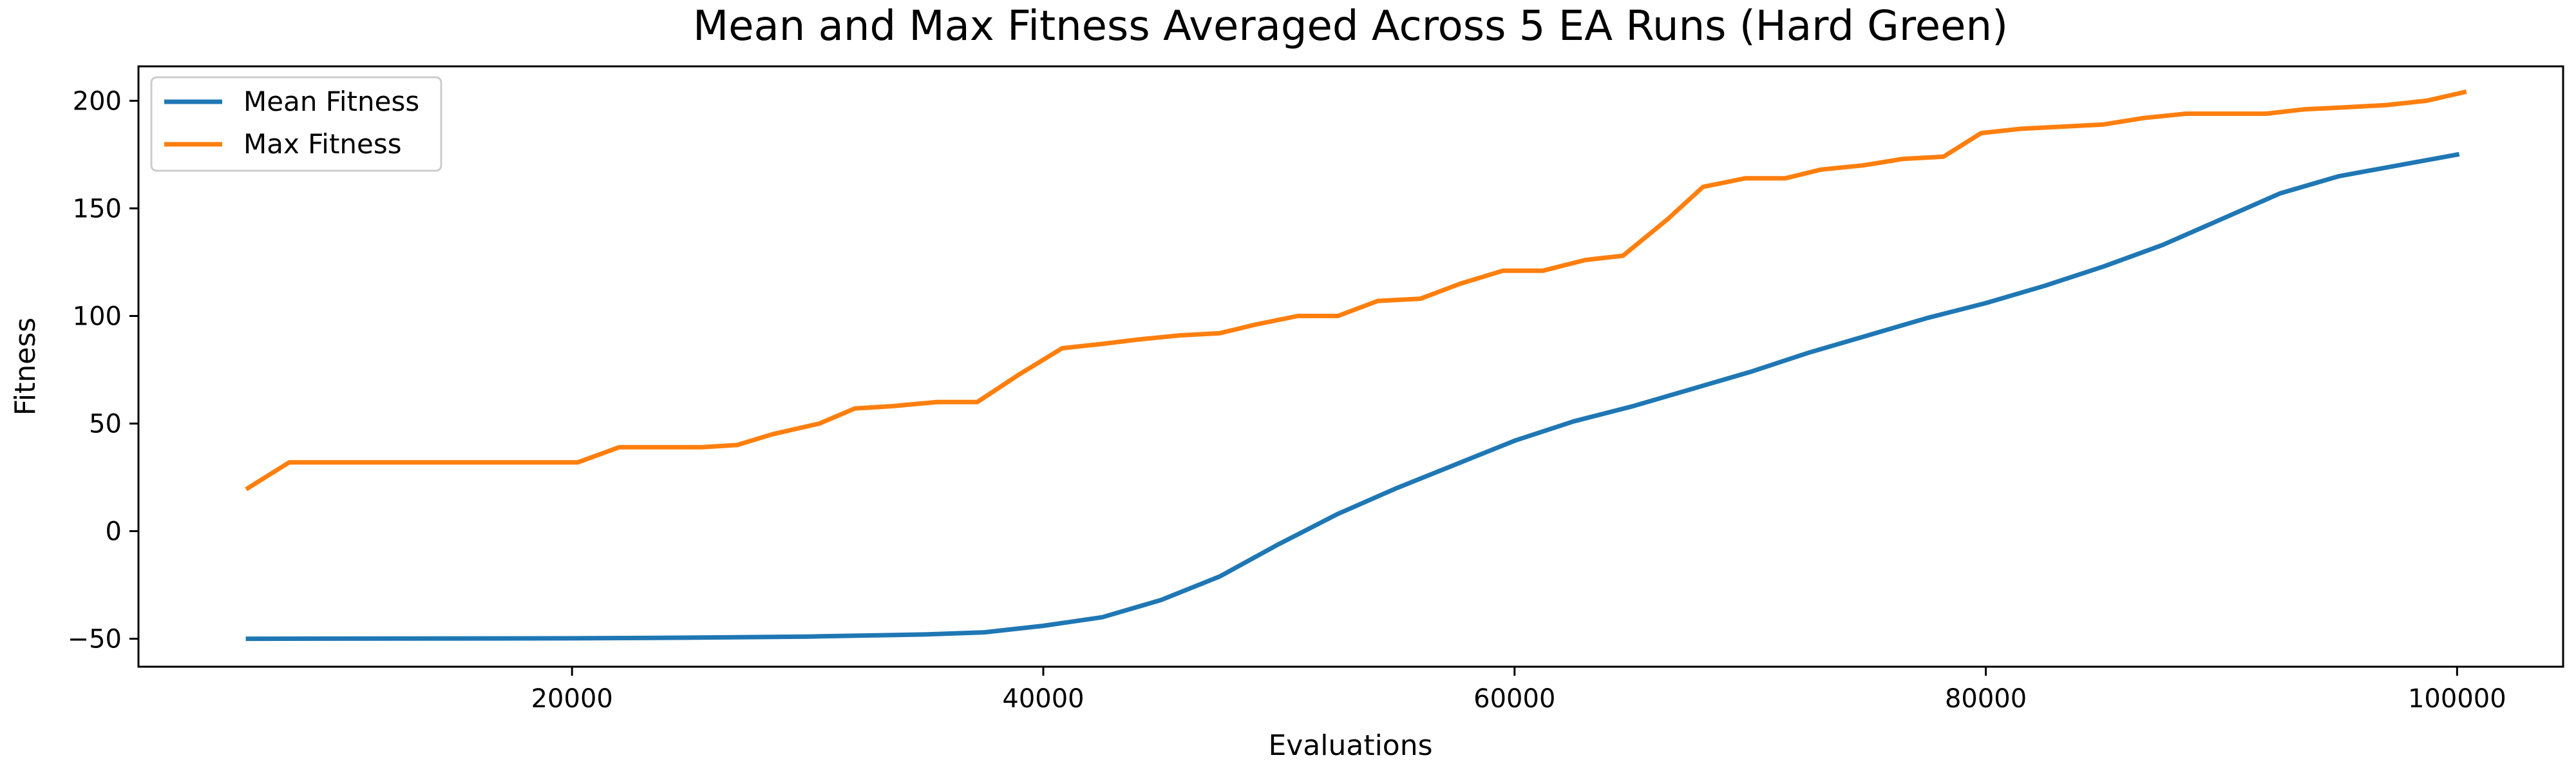  What do you see at coordinates (97, 316) in the screenshot?
I see `y-tick-label: 100` at bounding box center [97, 316].